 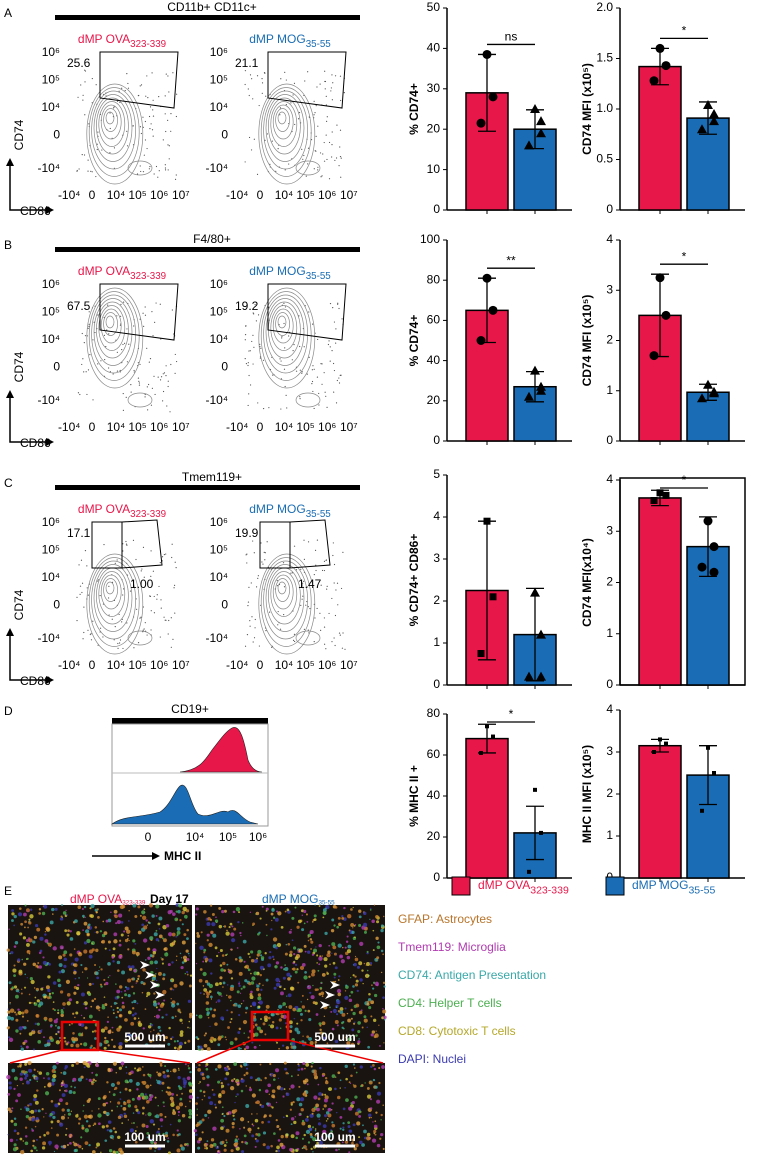 What do you see at coordinates (218, 577) in the screenshot?
I see `y-tick-label: 10⁴` at bounding box center [218, 577].